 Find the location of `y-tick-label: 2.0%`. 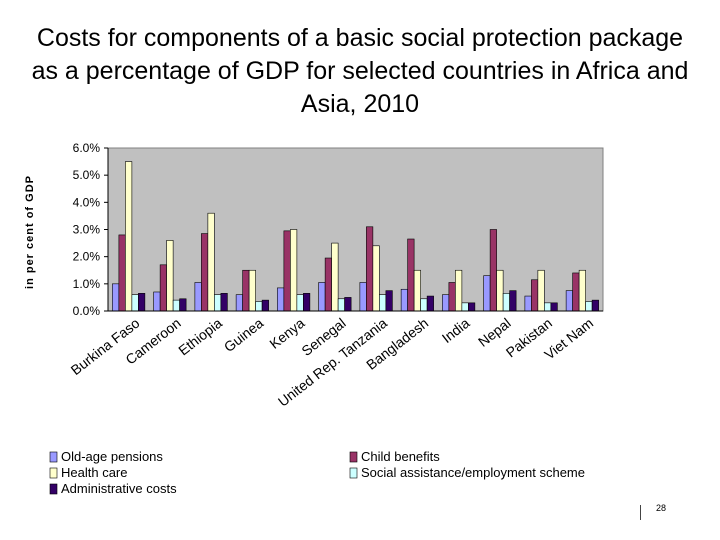

y-tick-label: 2.0% is located at coordinates (87, 257).